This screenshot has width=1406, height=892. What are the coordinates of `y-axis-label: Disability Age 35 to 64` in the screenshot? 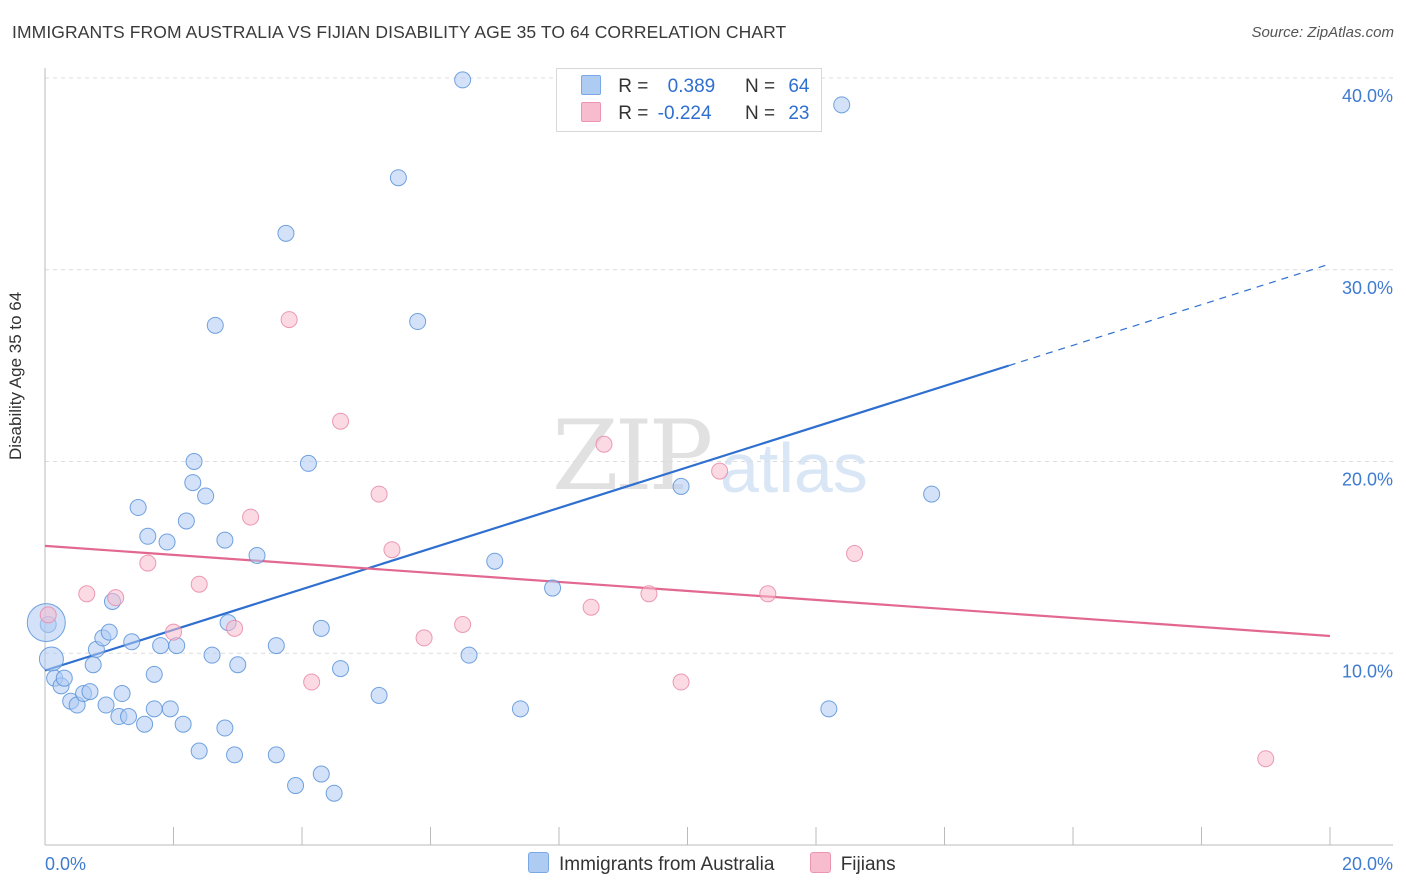 It's located at (15, 375).